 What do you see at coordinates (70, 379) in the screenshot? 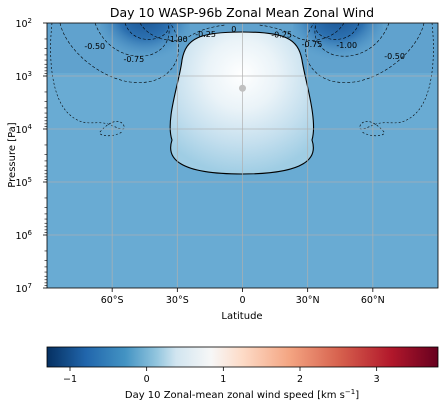
I see `colorbar-tick-label: −1` at bounding box center [70, 379].